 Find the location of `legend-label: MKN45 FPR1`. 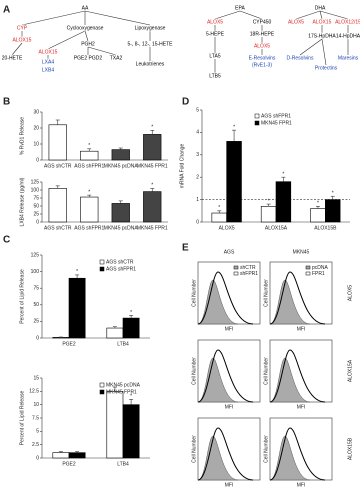

legend-label: MKN45 FPR1 is located at coordinates (276, 123).